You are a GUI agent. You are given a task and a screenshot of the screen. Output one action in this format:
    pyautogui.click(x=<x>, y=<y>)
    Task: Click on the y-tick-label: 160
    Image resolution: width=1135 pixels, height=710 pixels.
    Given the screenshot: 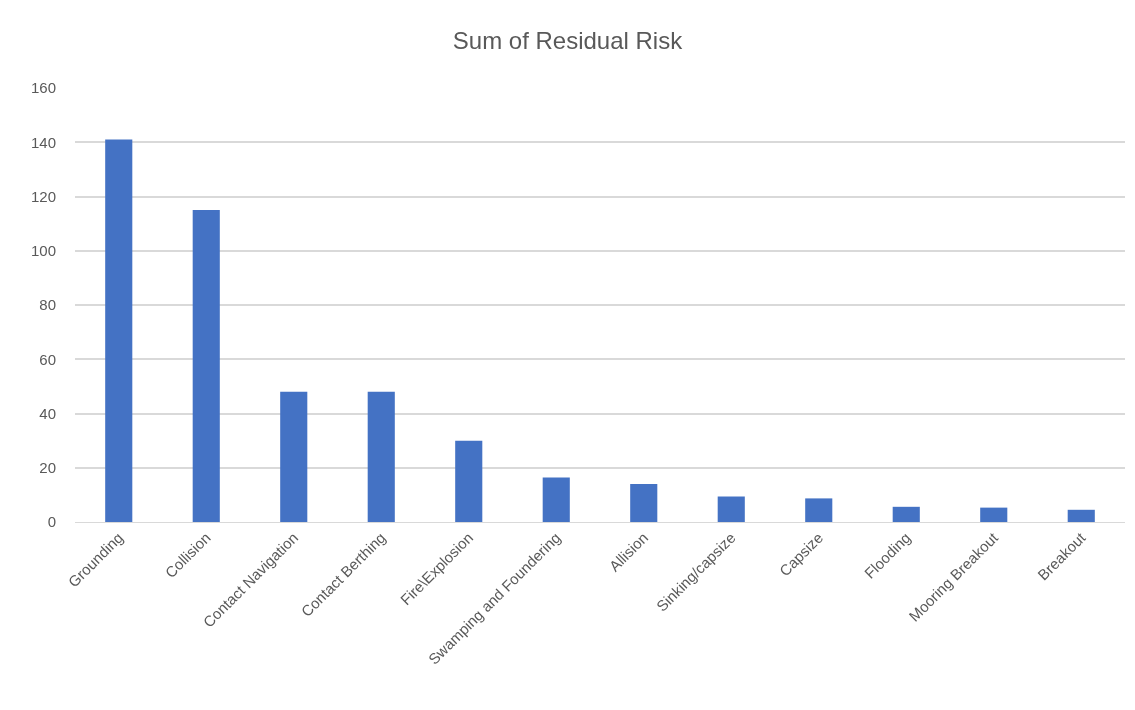 What is the action you would take?
    pyautogui.click(x=43, y=88)
    